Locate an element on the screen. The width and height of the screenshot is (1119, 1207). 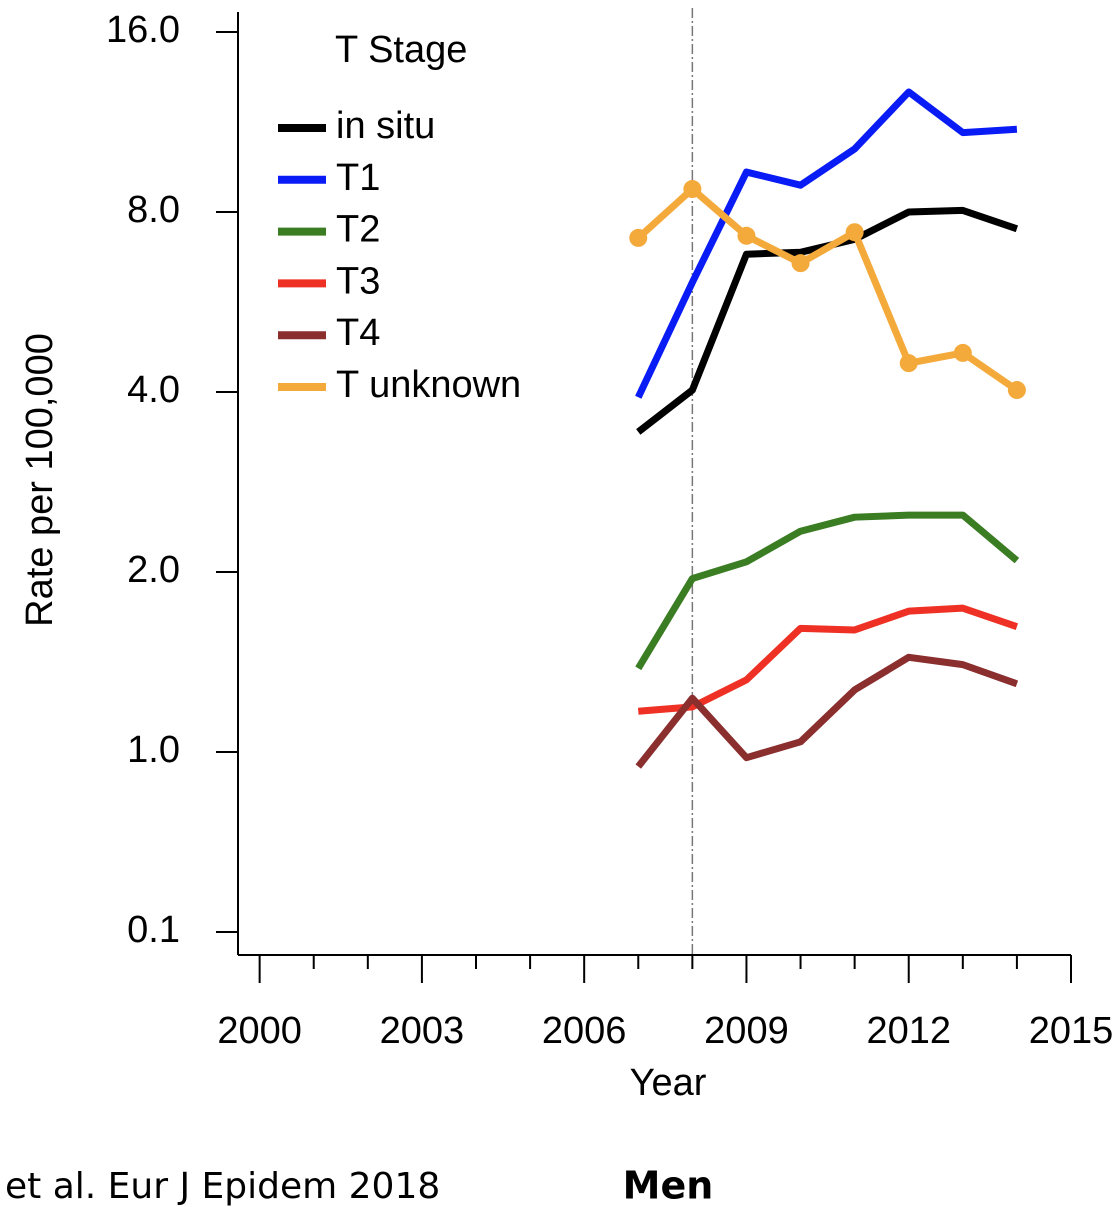
citation: et al. Eur J Epidem 2018 is located at coordinates (222, 1186).